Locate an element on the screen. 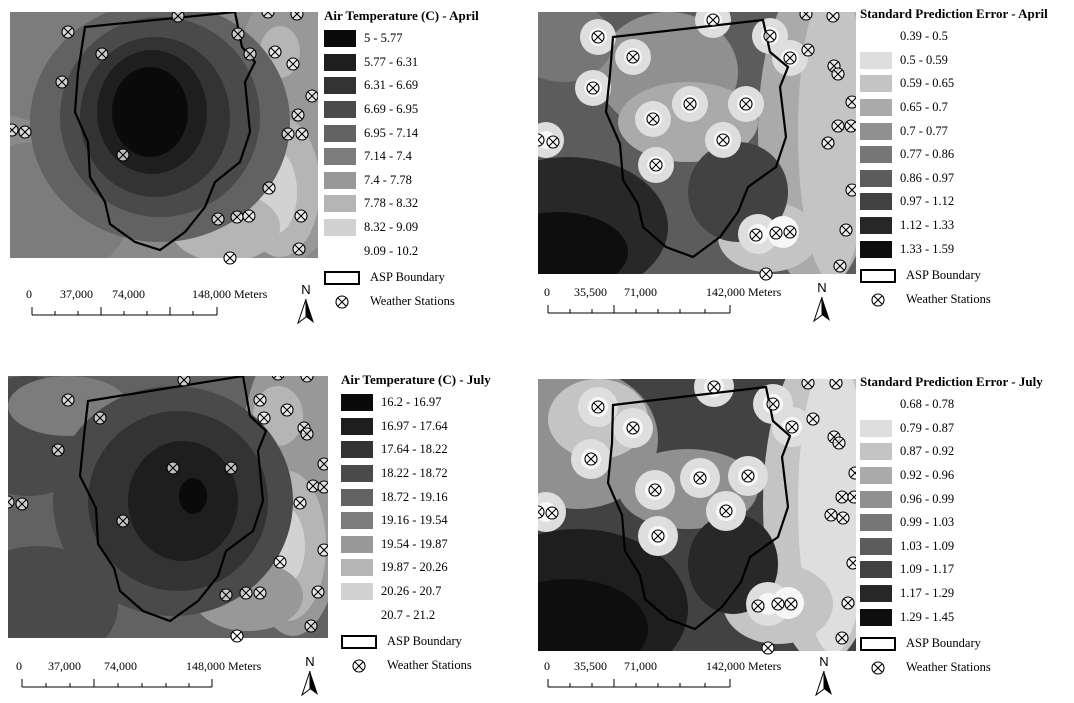  weather-stations is located at coordinates (697, 512).